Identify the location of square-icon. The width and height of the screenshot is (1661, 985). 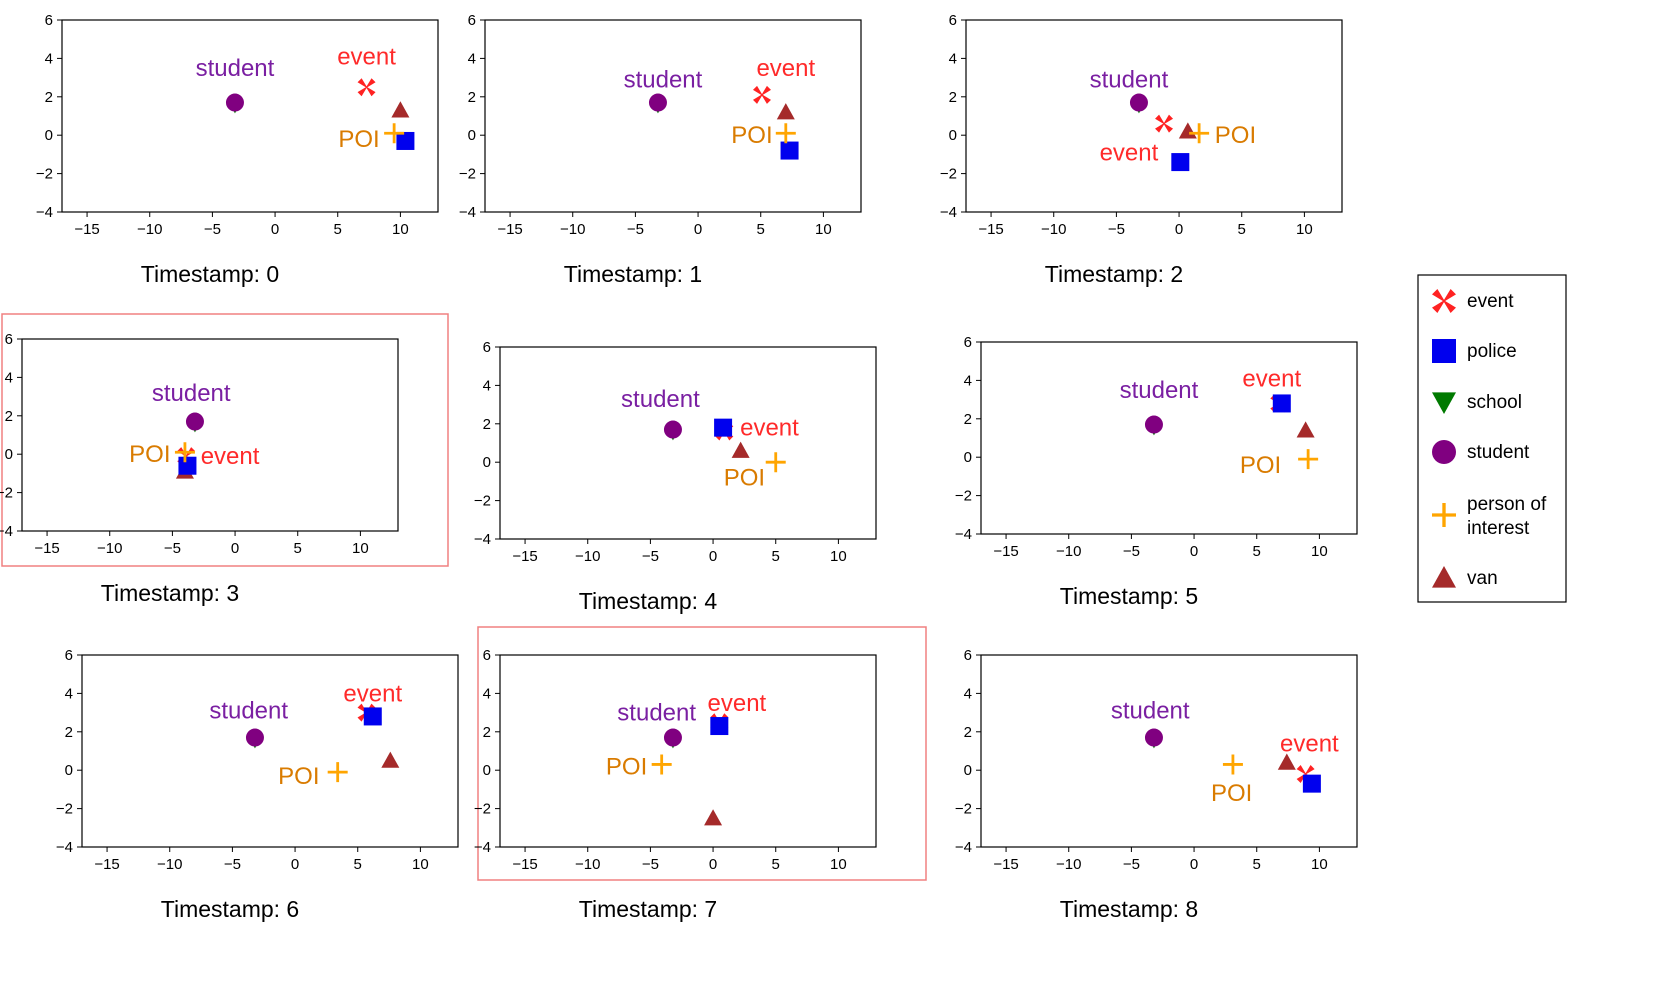
(1444, 351).